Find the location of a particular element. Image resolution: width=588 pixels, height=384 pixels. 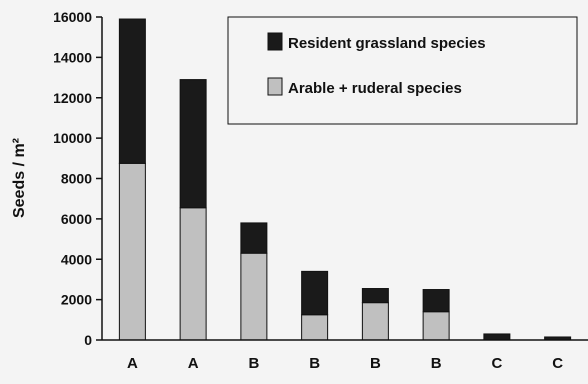

legend-label: Arable + ruderal species is located at coordinates (375, 88).